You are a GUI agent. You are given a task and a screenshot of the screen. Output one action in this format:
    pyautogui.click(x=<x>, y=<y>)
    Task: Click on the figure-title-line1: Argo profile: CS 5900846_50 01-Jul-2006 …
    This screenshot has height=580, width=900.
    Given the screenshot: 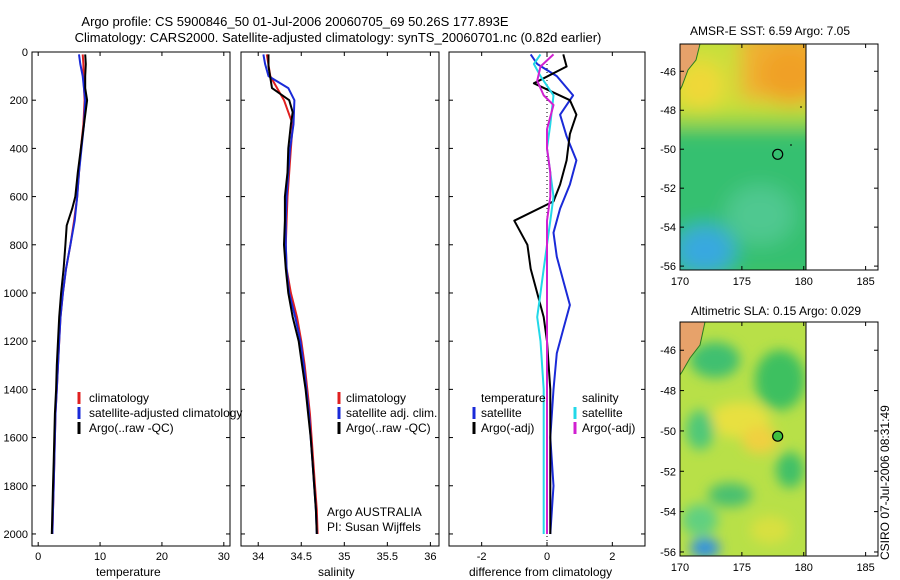 What is the action you would take?
    pyautogui.click(x=295, y=21)
    